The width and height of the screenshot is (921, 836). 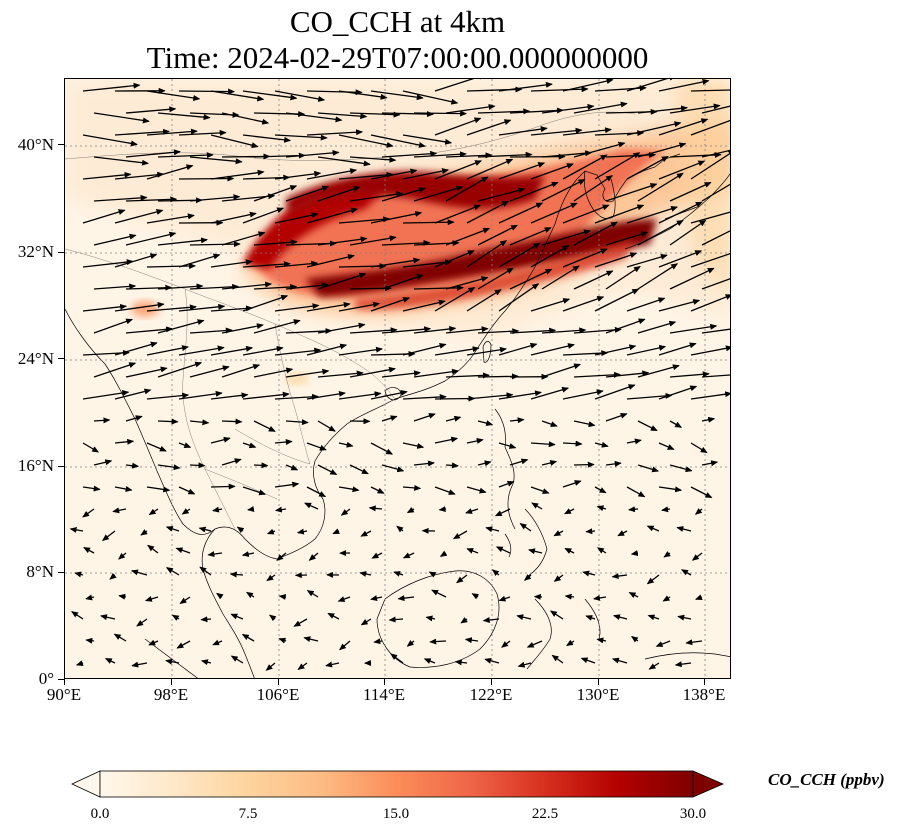 What do you see at coordinates (491, 694) in the screenshot?
I see `lon-tick-label: 122°E` at bounding box center [491, 694].